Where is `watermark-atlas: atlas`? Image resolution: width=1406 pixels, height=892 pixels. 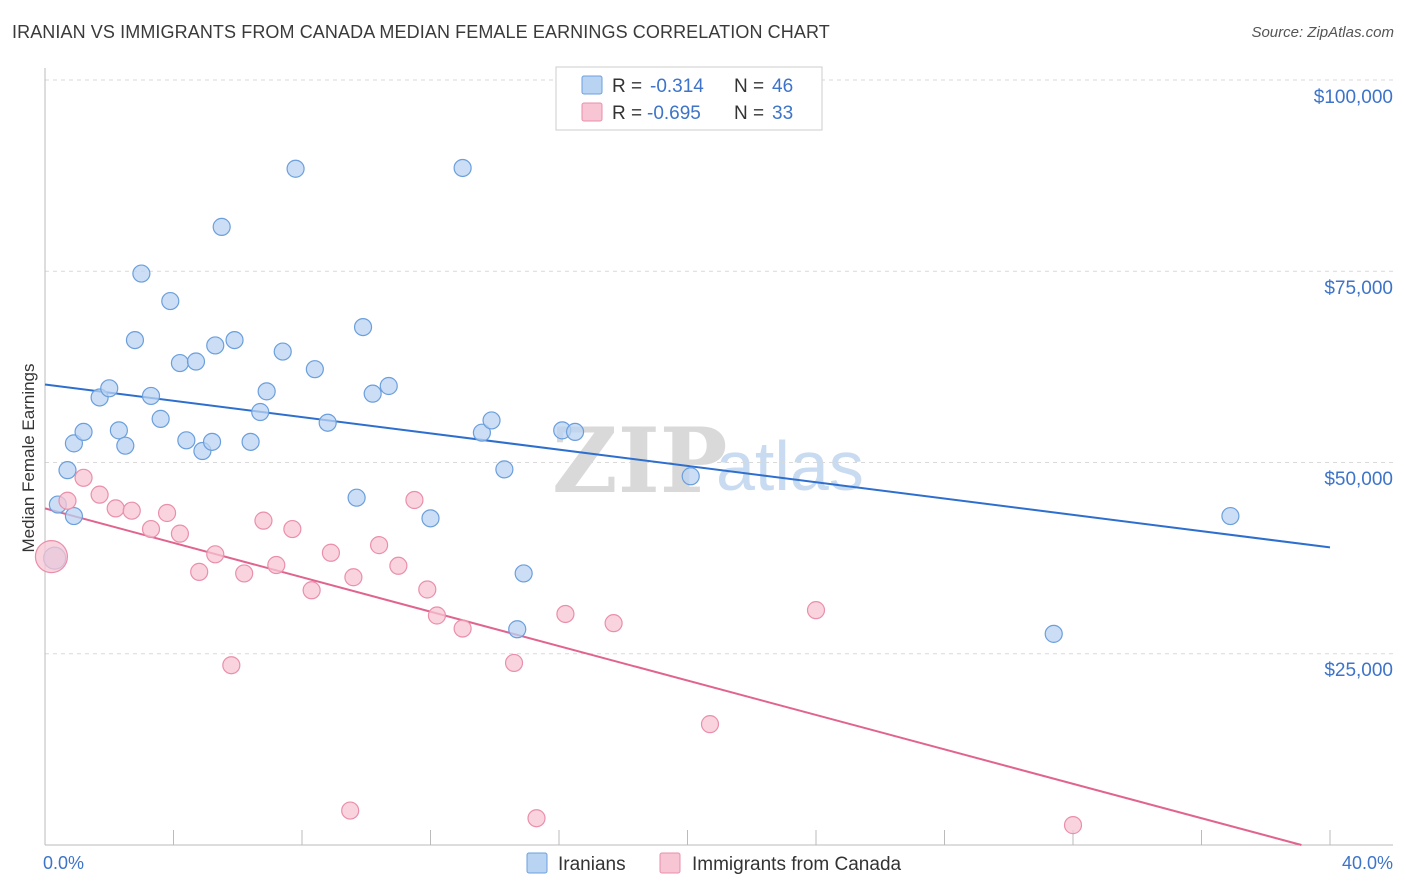
watermark-atlas: atlas is located at coordinates (790, 466).